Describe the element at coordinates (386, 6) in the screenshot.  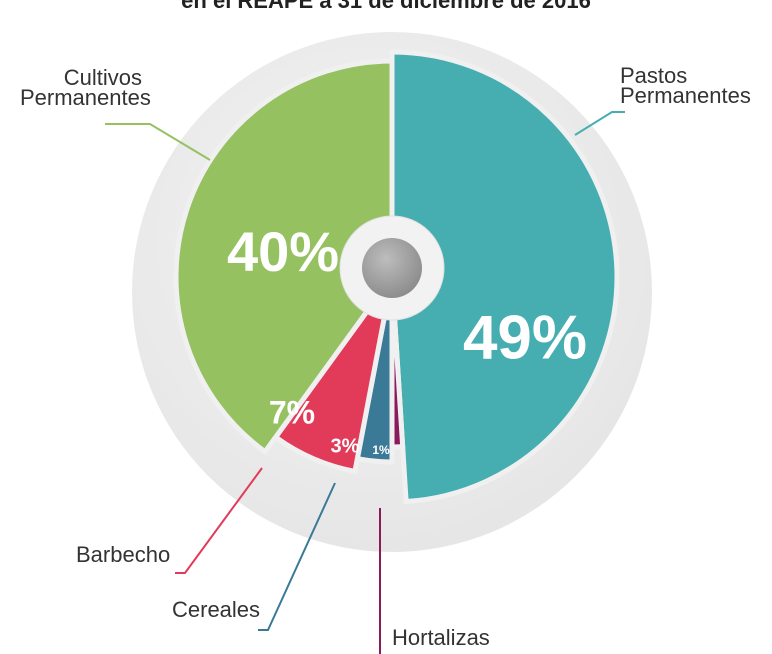
I see `chart-title: en el REAPE a 31 de diciembre de 2016` at that location.